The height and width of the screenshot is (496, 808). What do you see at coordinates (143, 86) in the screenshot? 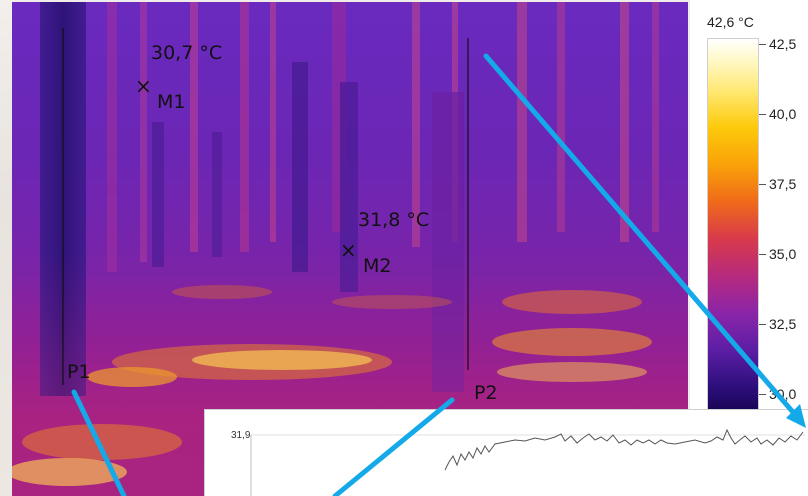
I see `crosshair-m1-icon: ×` at bounding box center [143, 86].